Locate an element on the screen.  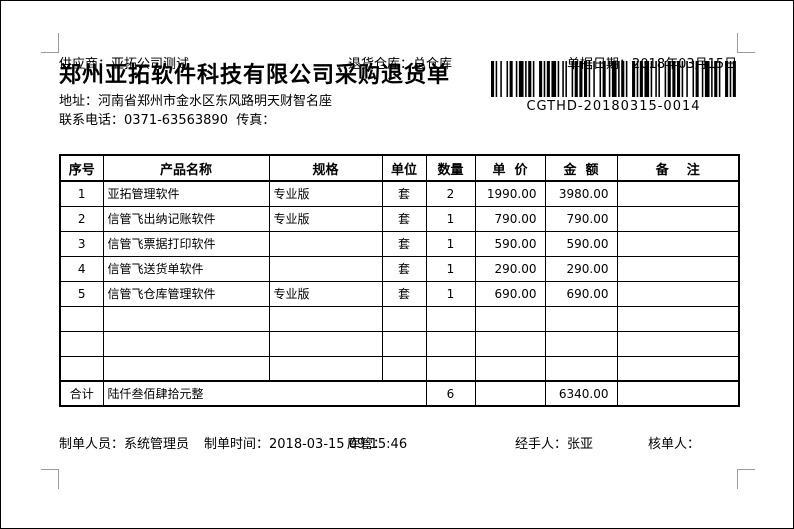
date-value: 2018年03月15日 is located at coordinates (685, 64).